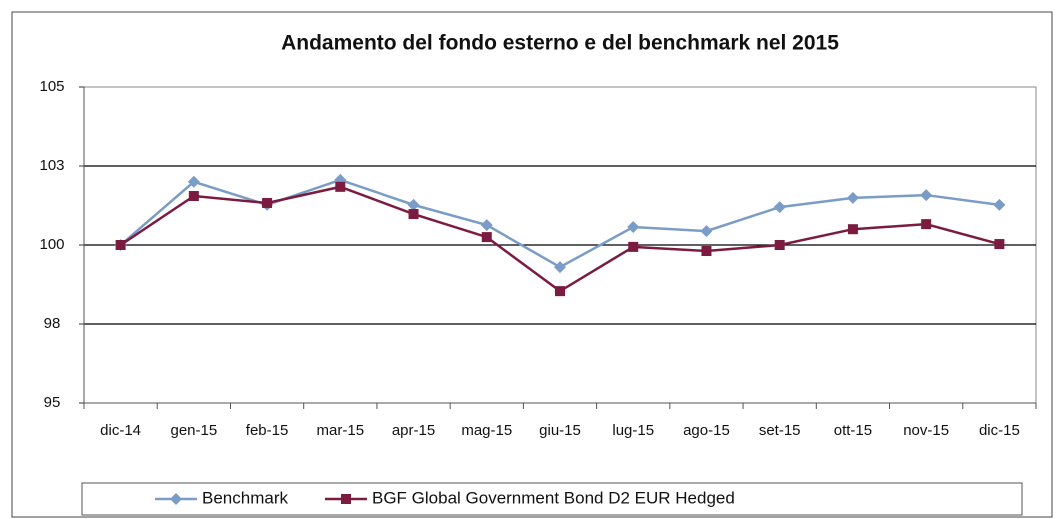 This screenshot has height=519, width=1057. What do you see at coordinates (341, 430) in the screenshot?
I see `x-tick-label: mar-15` at bounding box center [341, 430].